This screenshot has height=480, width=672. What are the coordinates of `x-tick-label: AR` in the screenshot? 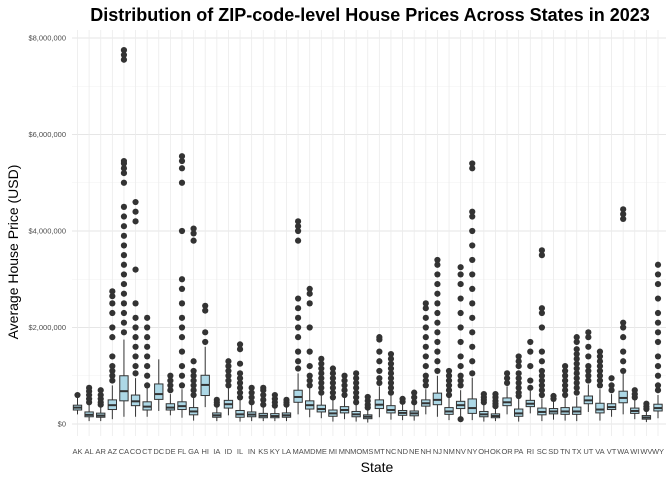 It's located at (101, 451).